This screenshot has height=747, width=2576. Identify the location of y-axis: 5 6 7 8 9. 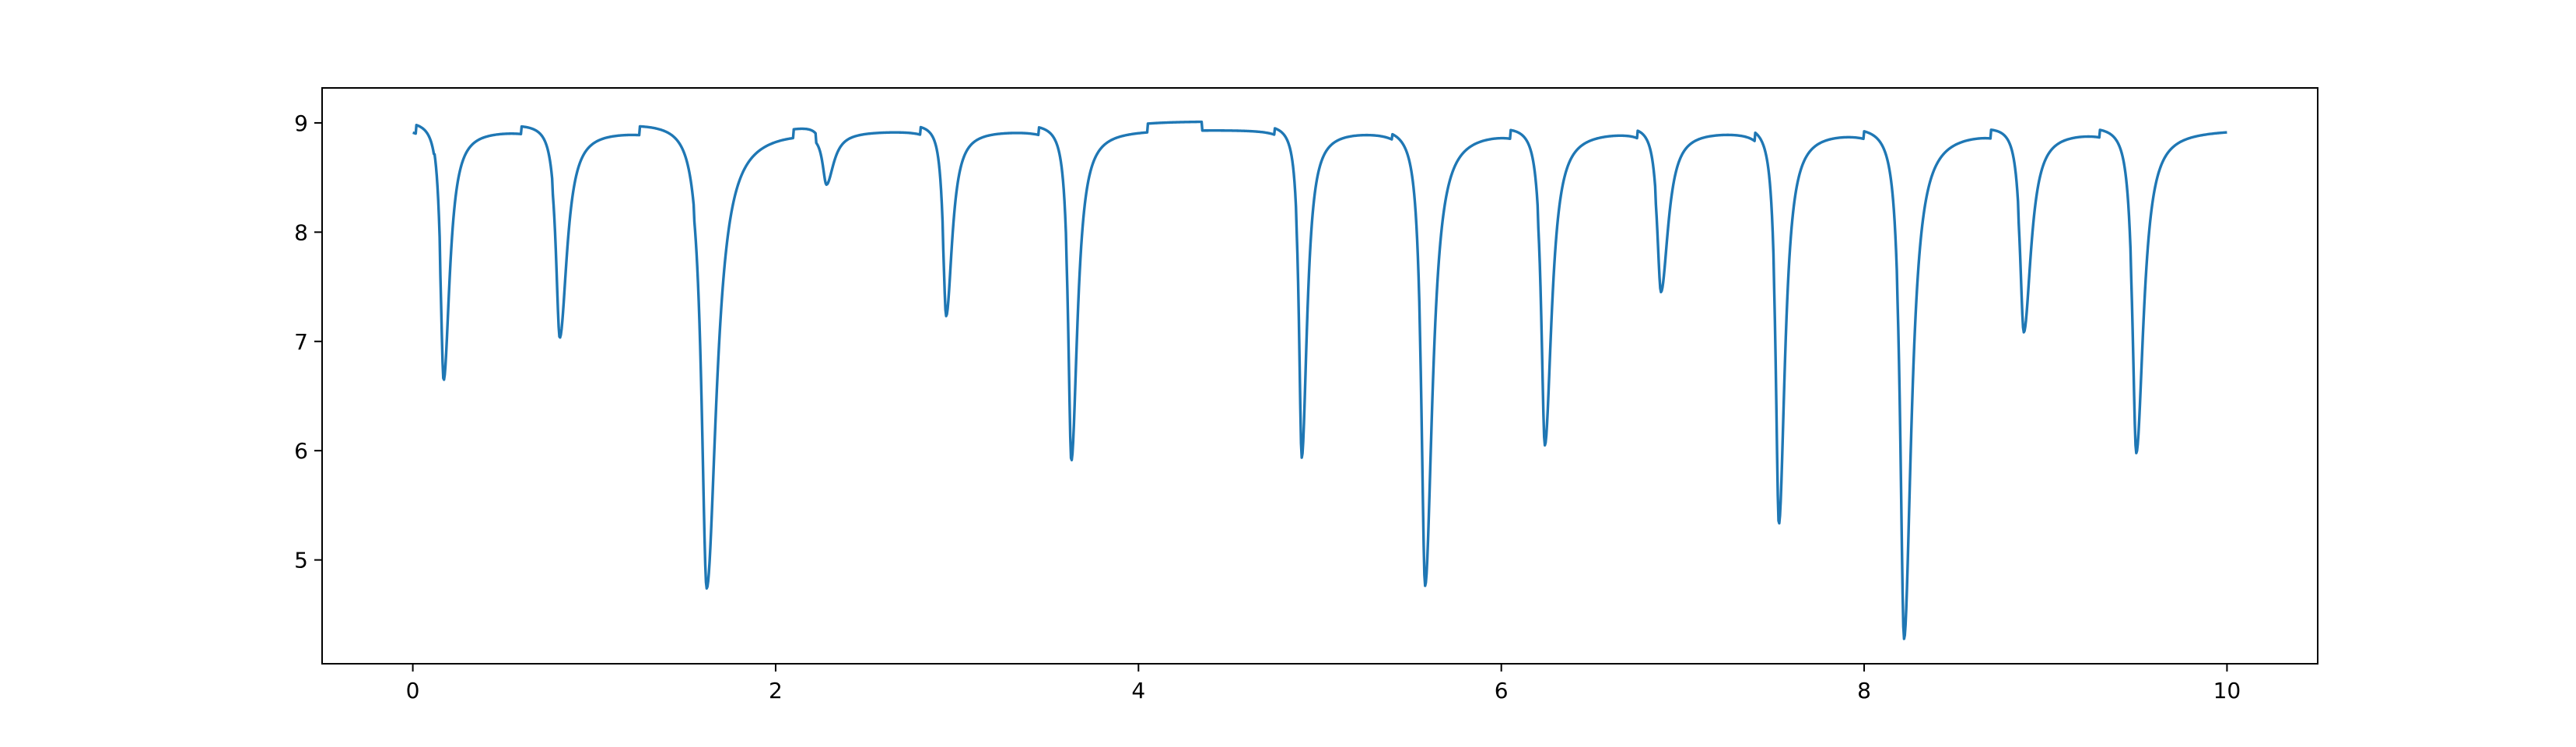
(308, 341).